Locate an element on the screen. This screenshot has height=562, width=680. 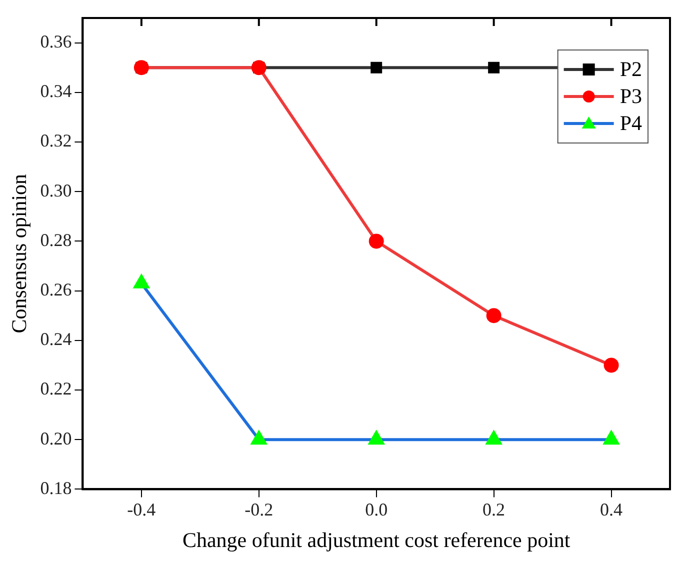
x-tick-label: 0.2 is located at coordinates (494, 510).